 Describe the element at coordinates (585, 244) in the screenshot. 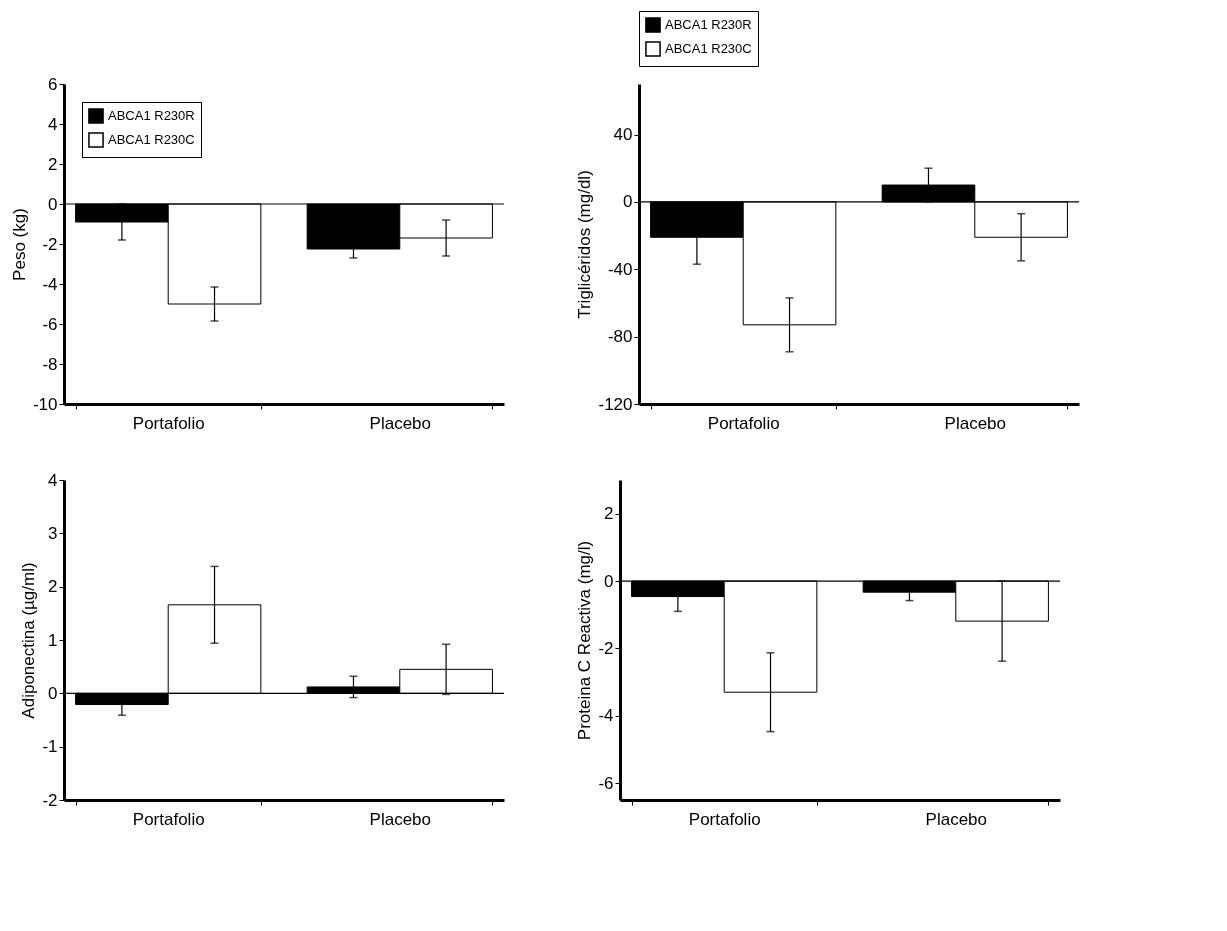

I see `y-axis-title: Triglicéridos (mg/dl)` at that location.